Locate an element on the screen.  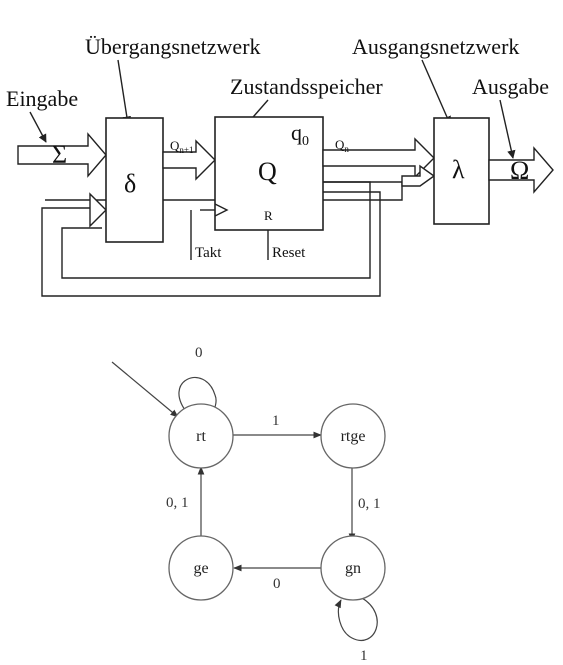
state-ge-label: ge is located at coordinates (200, 568).